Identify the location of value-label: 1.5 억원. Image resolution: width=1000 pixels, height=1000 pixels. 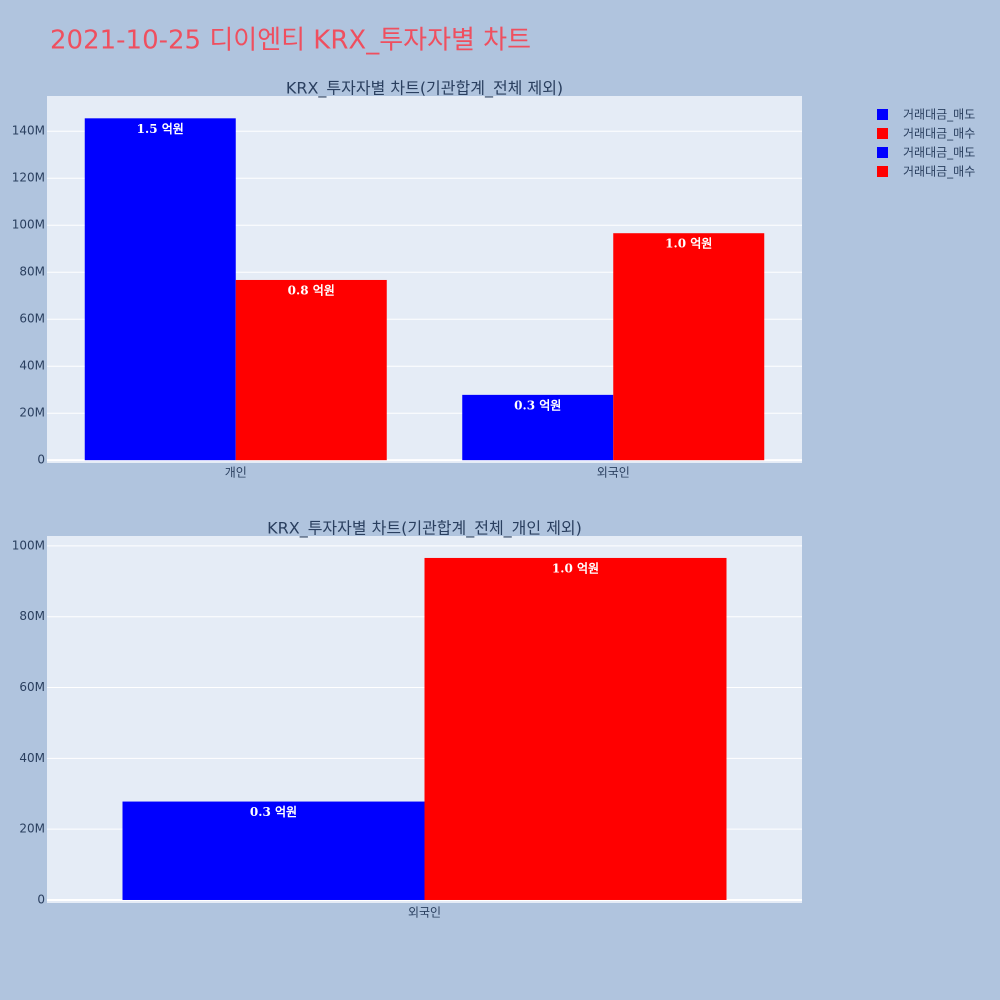
(160, 129).